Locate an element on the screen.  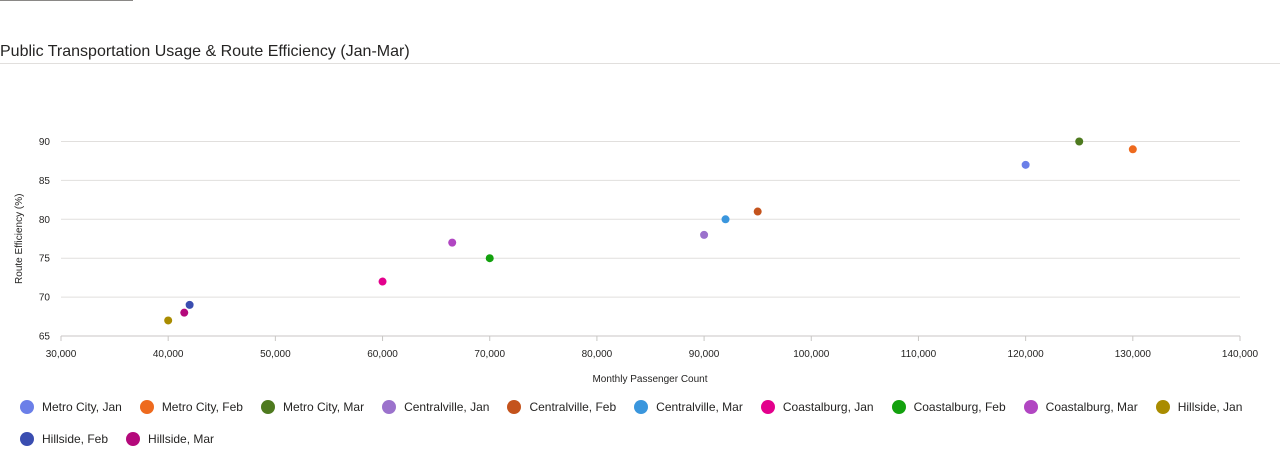
x-tick-label: 120,000 is located at coordinates (1026, 354).